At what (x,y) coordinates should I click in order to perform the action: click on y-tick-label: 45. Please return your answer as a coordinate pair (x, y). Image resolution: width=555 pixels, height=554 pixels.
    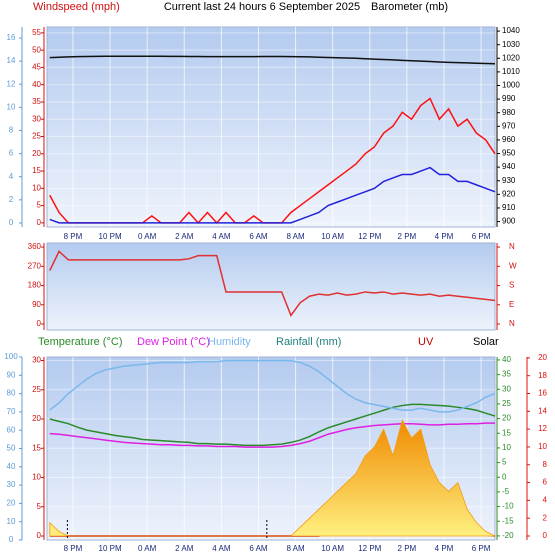
    Looking at the image, I should click on (36, 67).